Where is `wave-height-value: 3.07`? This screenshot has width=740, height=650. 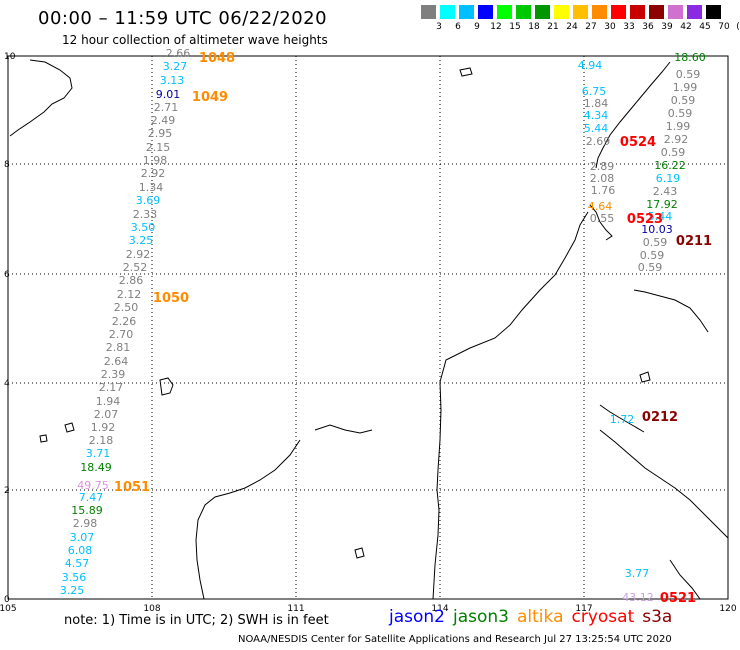 wave-height-value: 3.07 is located at coordinates (82, 537).